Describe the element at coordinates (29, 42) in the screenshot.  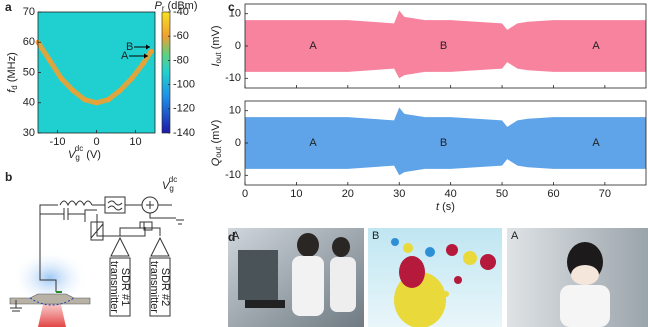
I see `y-tick-label: 60` at that location.